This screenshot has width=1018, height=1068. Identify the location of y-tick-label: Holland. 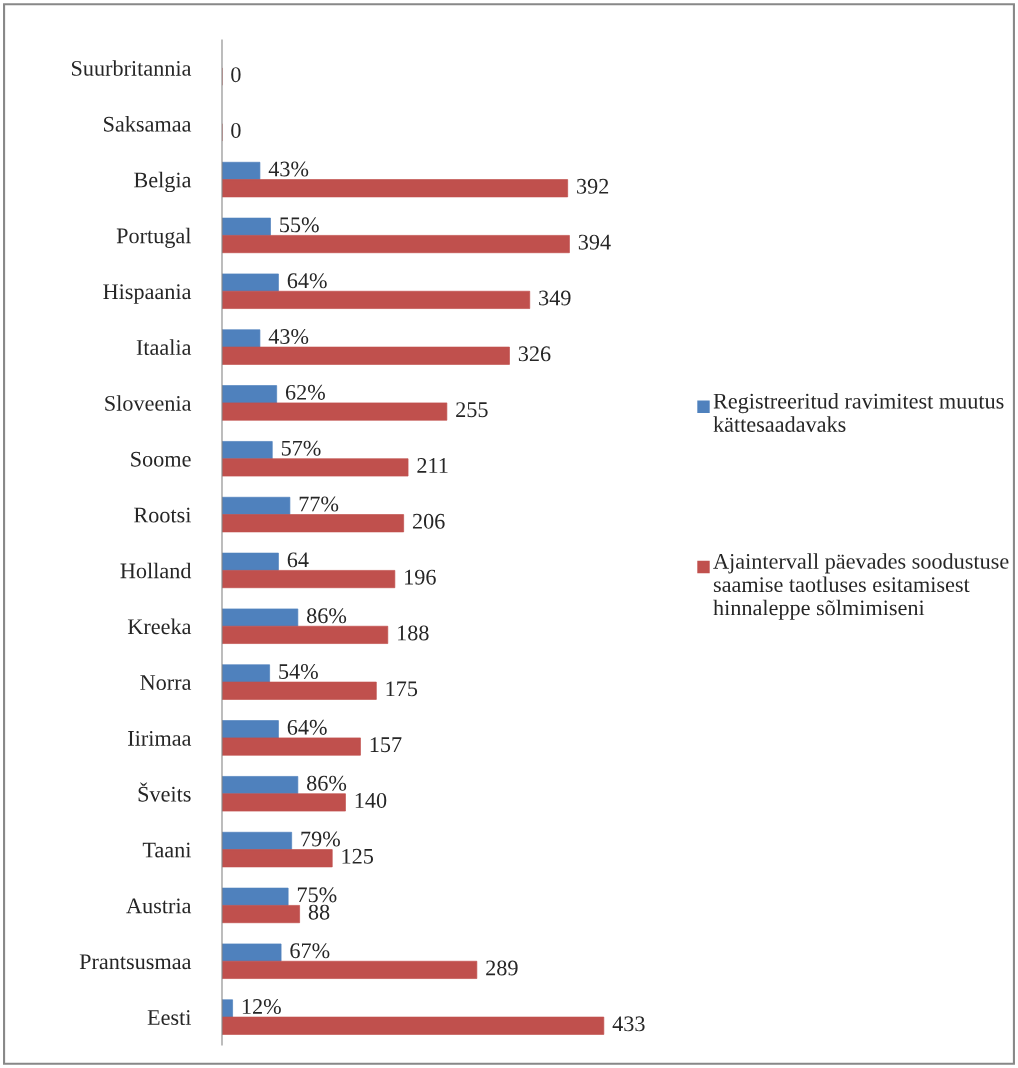
(156, 570).